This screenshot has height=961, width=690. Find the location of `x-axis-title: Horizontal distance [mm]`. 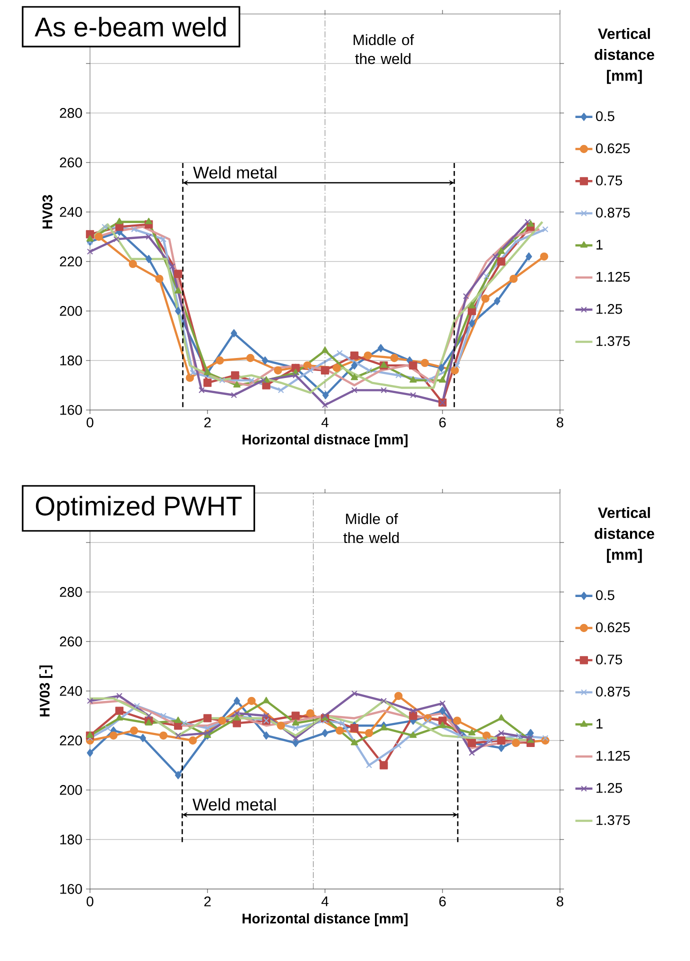

x-axis-title: Horizontal distance [mm] is located at coordinates (325, 919).